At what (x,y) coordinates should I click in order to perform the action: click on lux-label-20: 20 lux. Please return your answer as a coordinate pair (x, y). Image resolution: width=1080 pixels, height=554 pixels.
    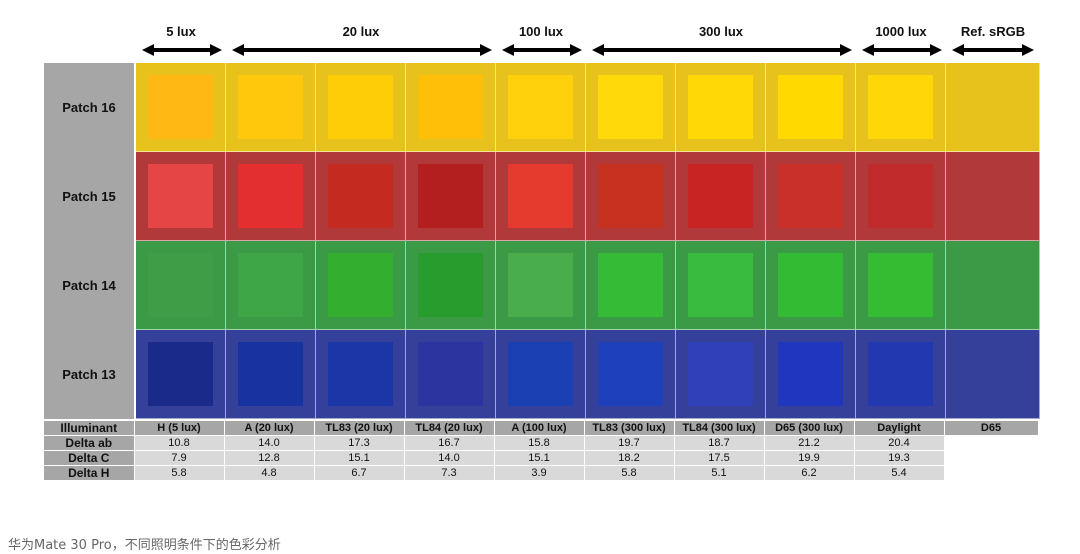
    Looking at the image, I should click on (361, 31).